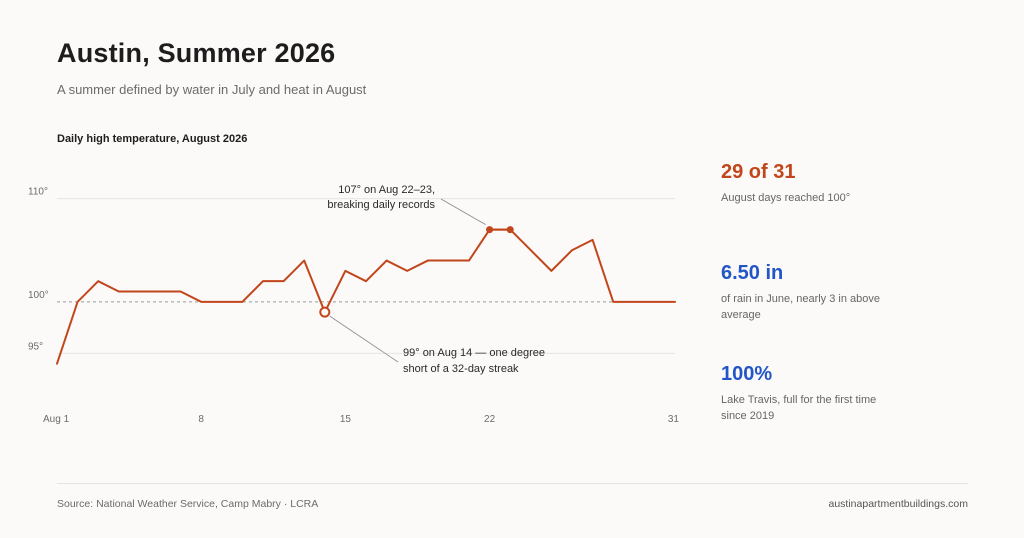  I want to click on chart-title: Daily high temperature, August 2026, so click(152, 139).